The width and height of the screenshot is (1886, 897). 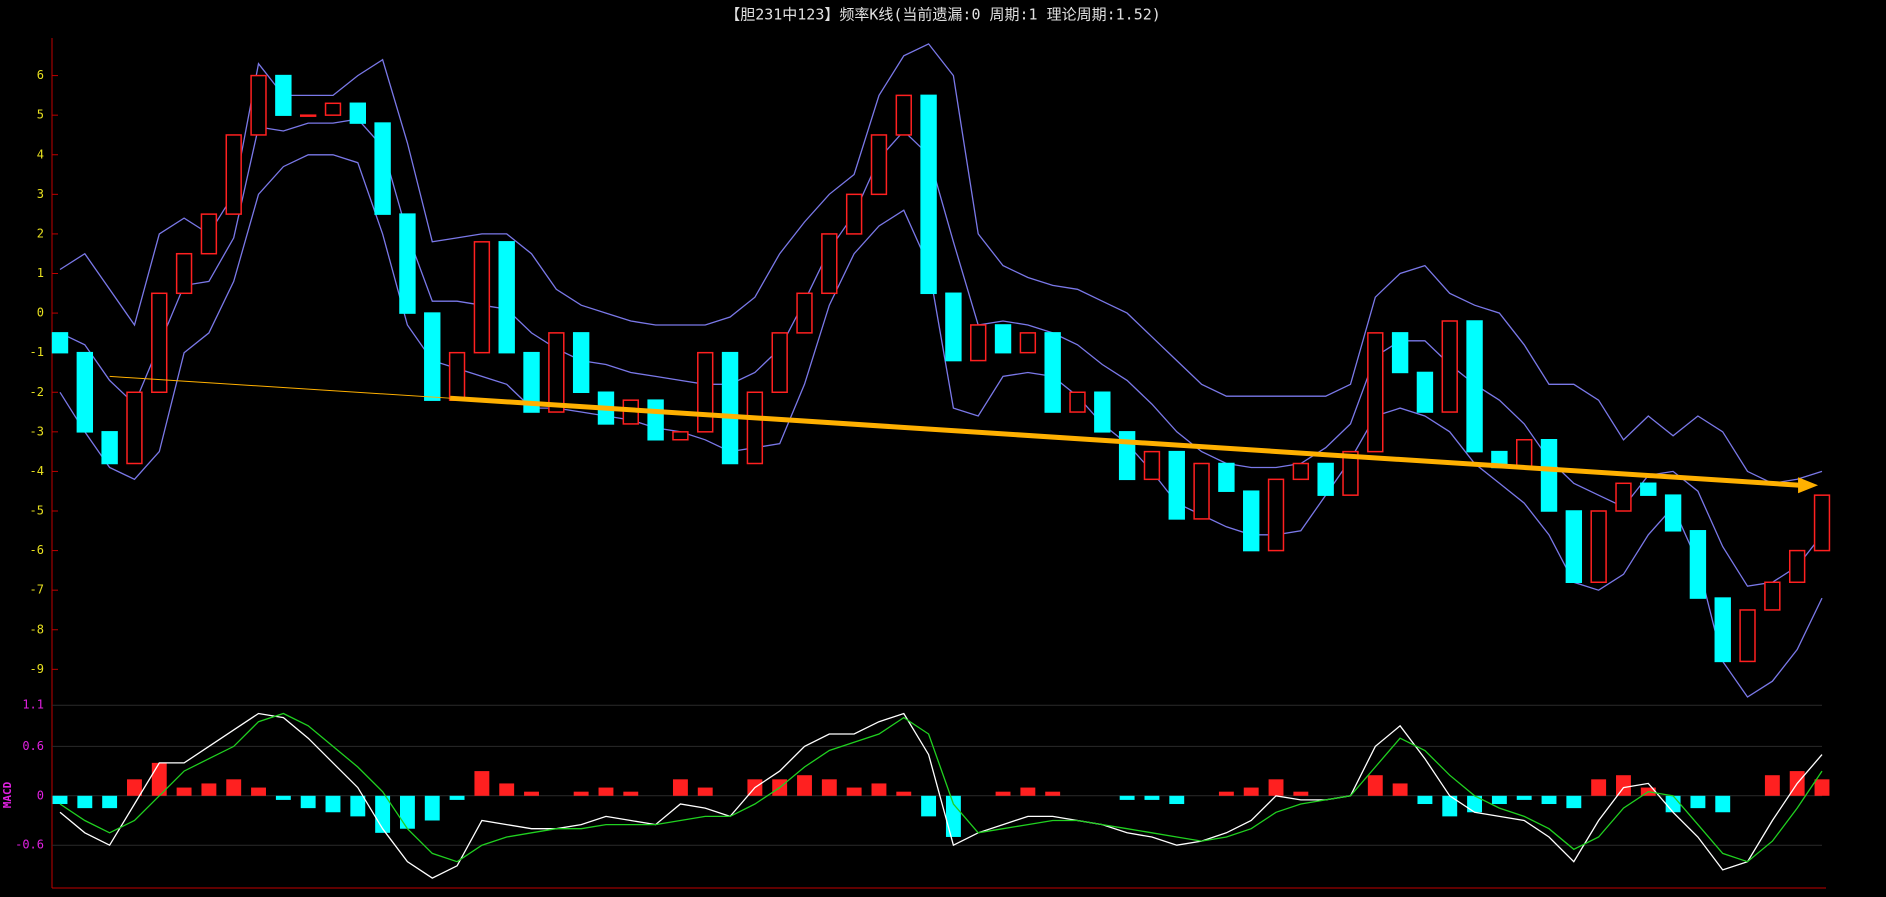 What do you see at coordinates (33, 746) in the screenshot?
I see `y-tick-label: 0.6` at bounding box center [33, 746].